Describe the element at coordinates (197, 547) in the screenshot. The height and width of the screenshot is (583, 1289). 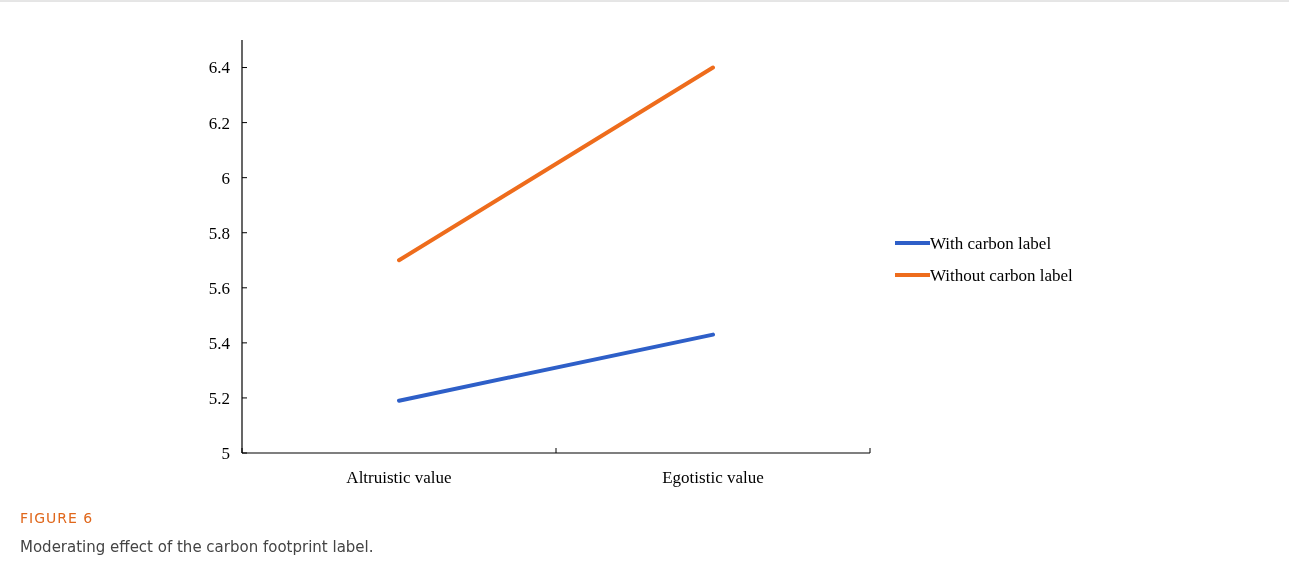
I see `text: Moderating effect of the carbon footprint label.` at that location.